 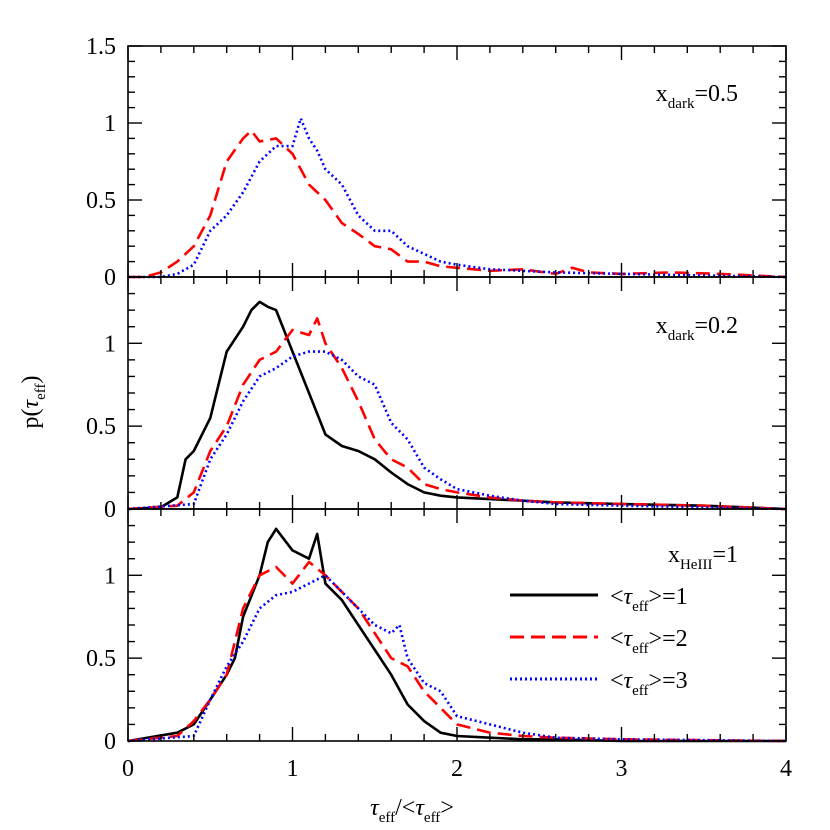 I want to click on panel-top-annotation: xdark=0.5, so click(x=697, y=96).